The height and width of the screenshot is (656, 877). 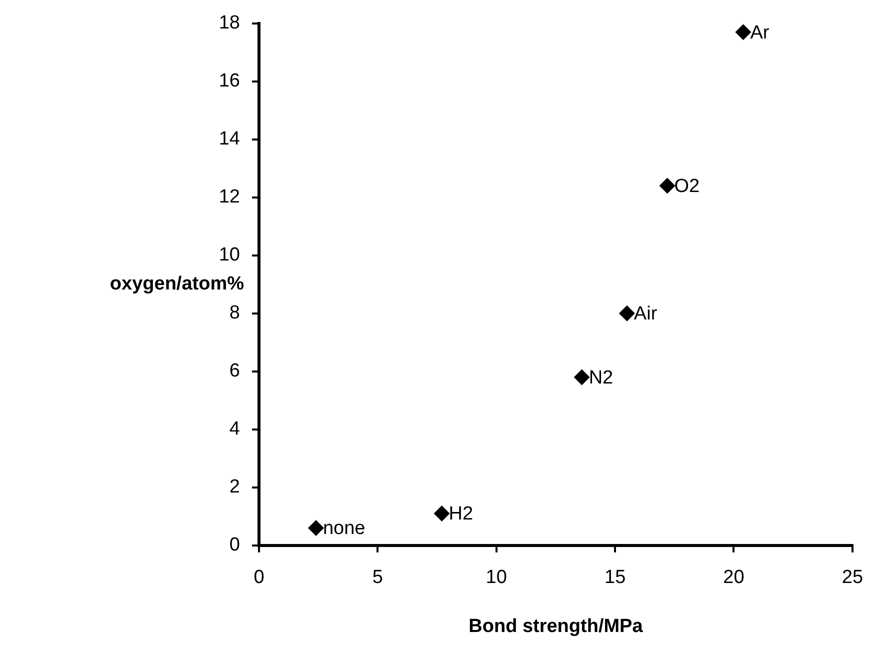 What do you see at coordinates (646, 314) in the screenshot?
I see `annotation: Air` at bounding box center [646, 314].